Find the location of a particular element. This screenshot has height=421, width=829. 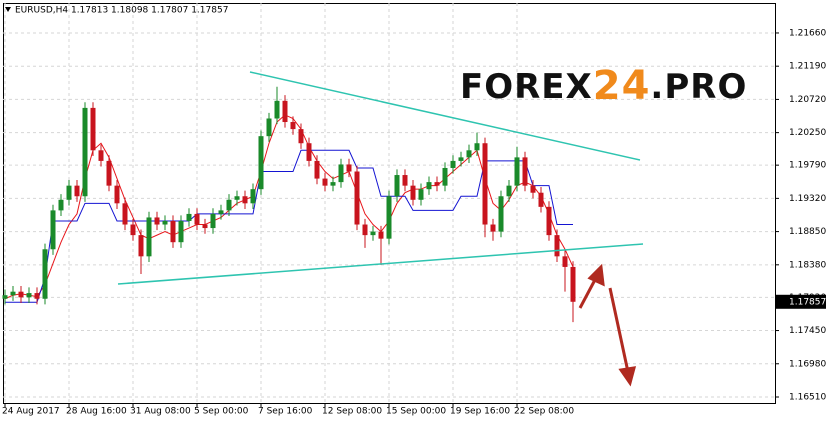

y-tick-label: 1.17450 is located at coordinates (807, 331).